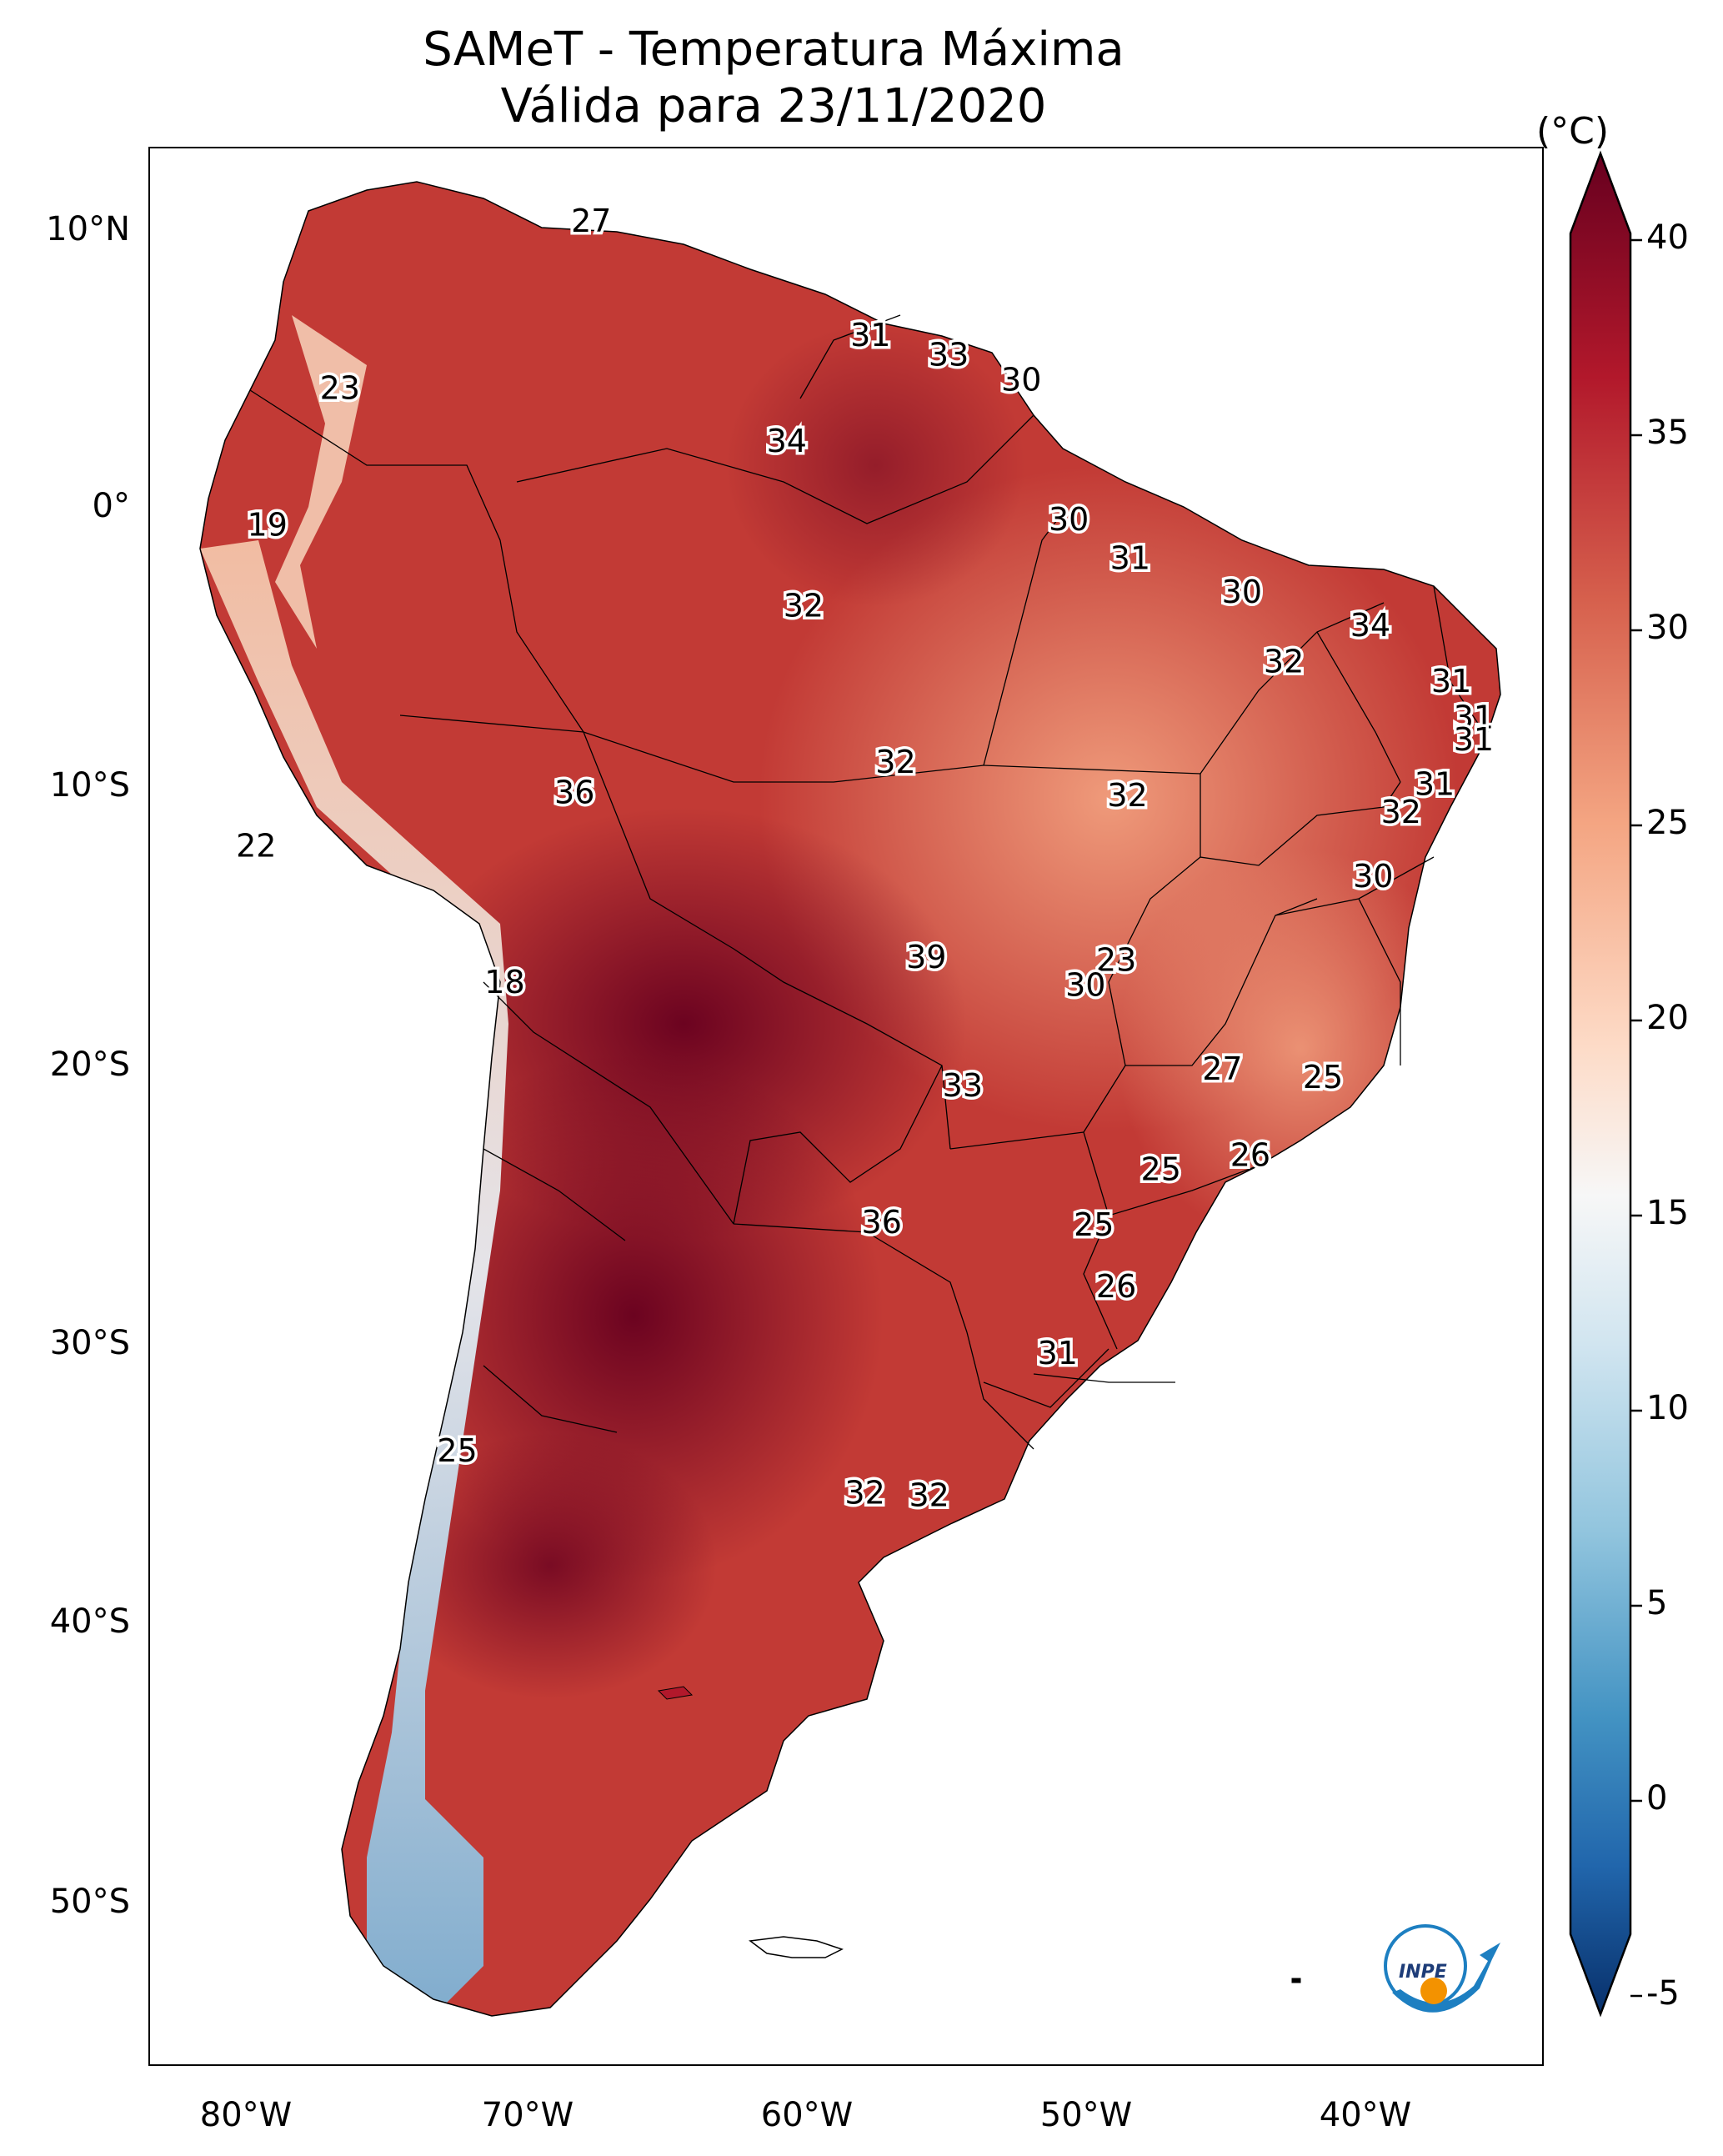  What do you see at coordinates (979, 1835) in the screenshot?
I see `islands` at bounding box center [979, 1835].